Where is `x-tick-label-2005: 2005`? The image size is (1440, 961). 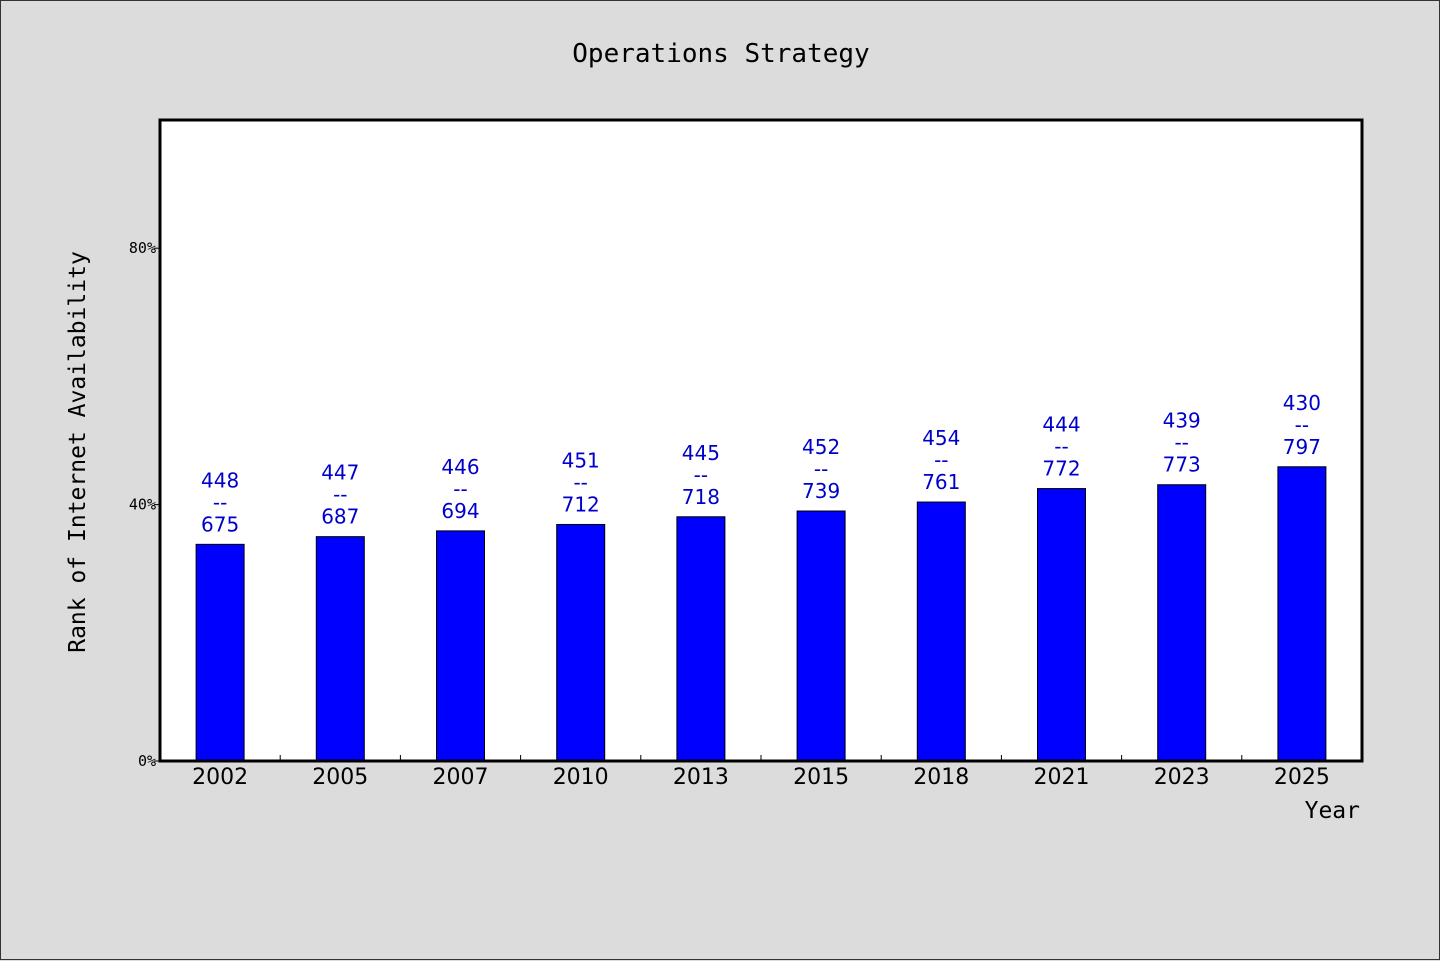 x-tick-label-2005: 2005 is located at coordinates (340, 777).